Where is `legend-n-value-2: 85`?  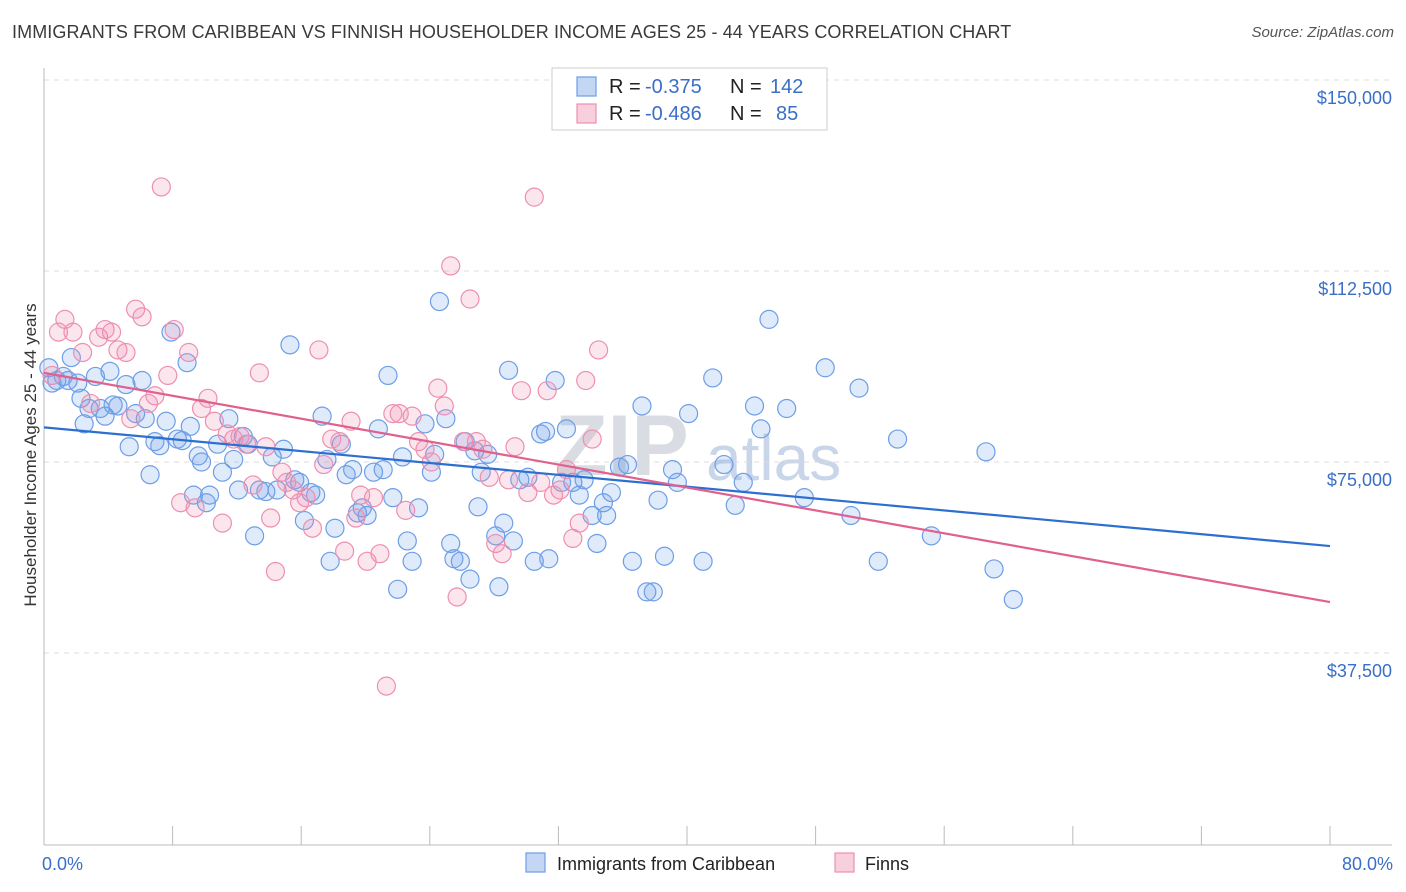
legend-n-value-2: 85 is located at coordinates (787, 114).